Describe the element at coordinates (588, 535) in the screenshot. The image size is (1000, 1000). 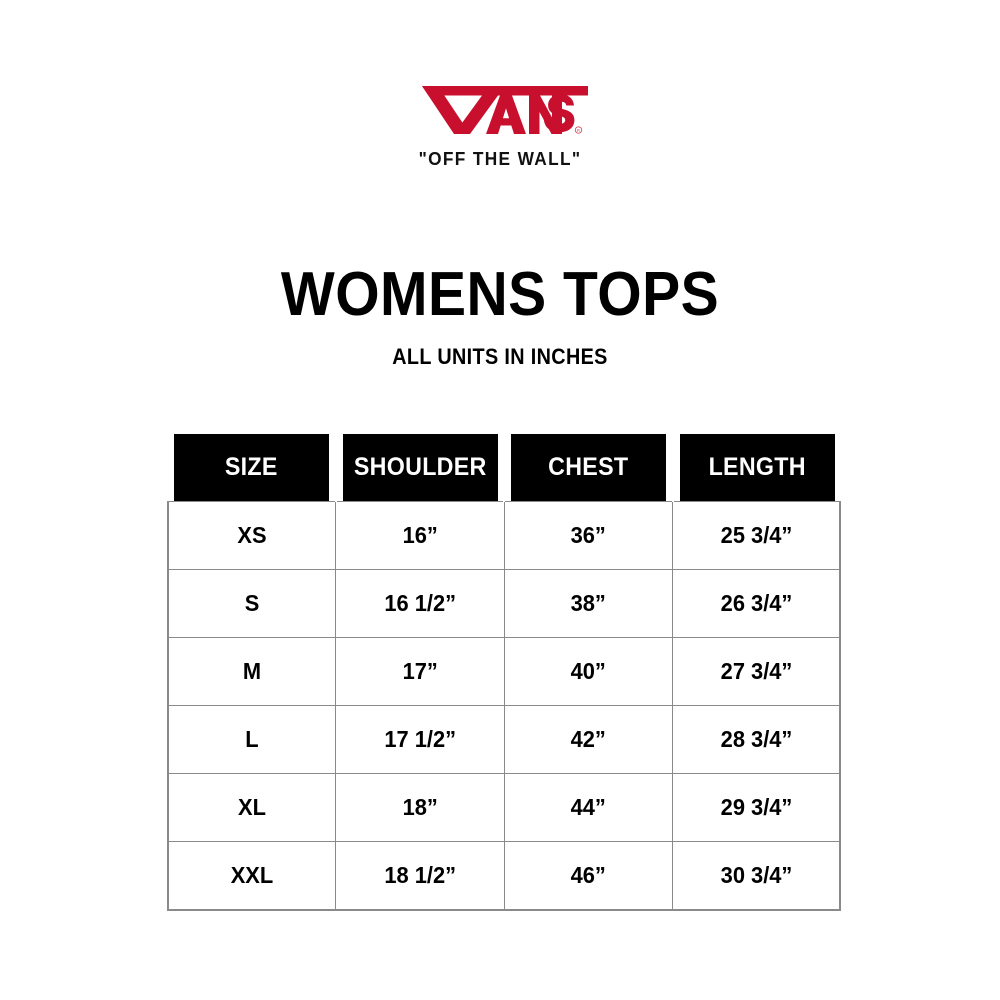
I see `cell-chest: 36”` at that location.